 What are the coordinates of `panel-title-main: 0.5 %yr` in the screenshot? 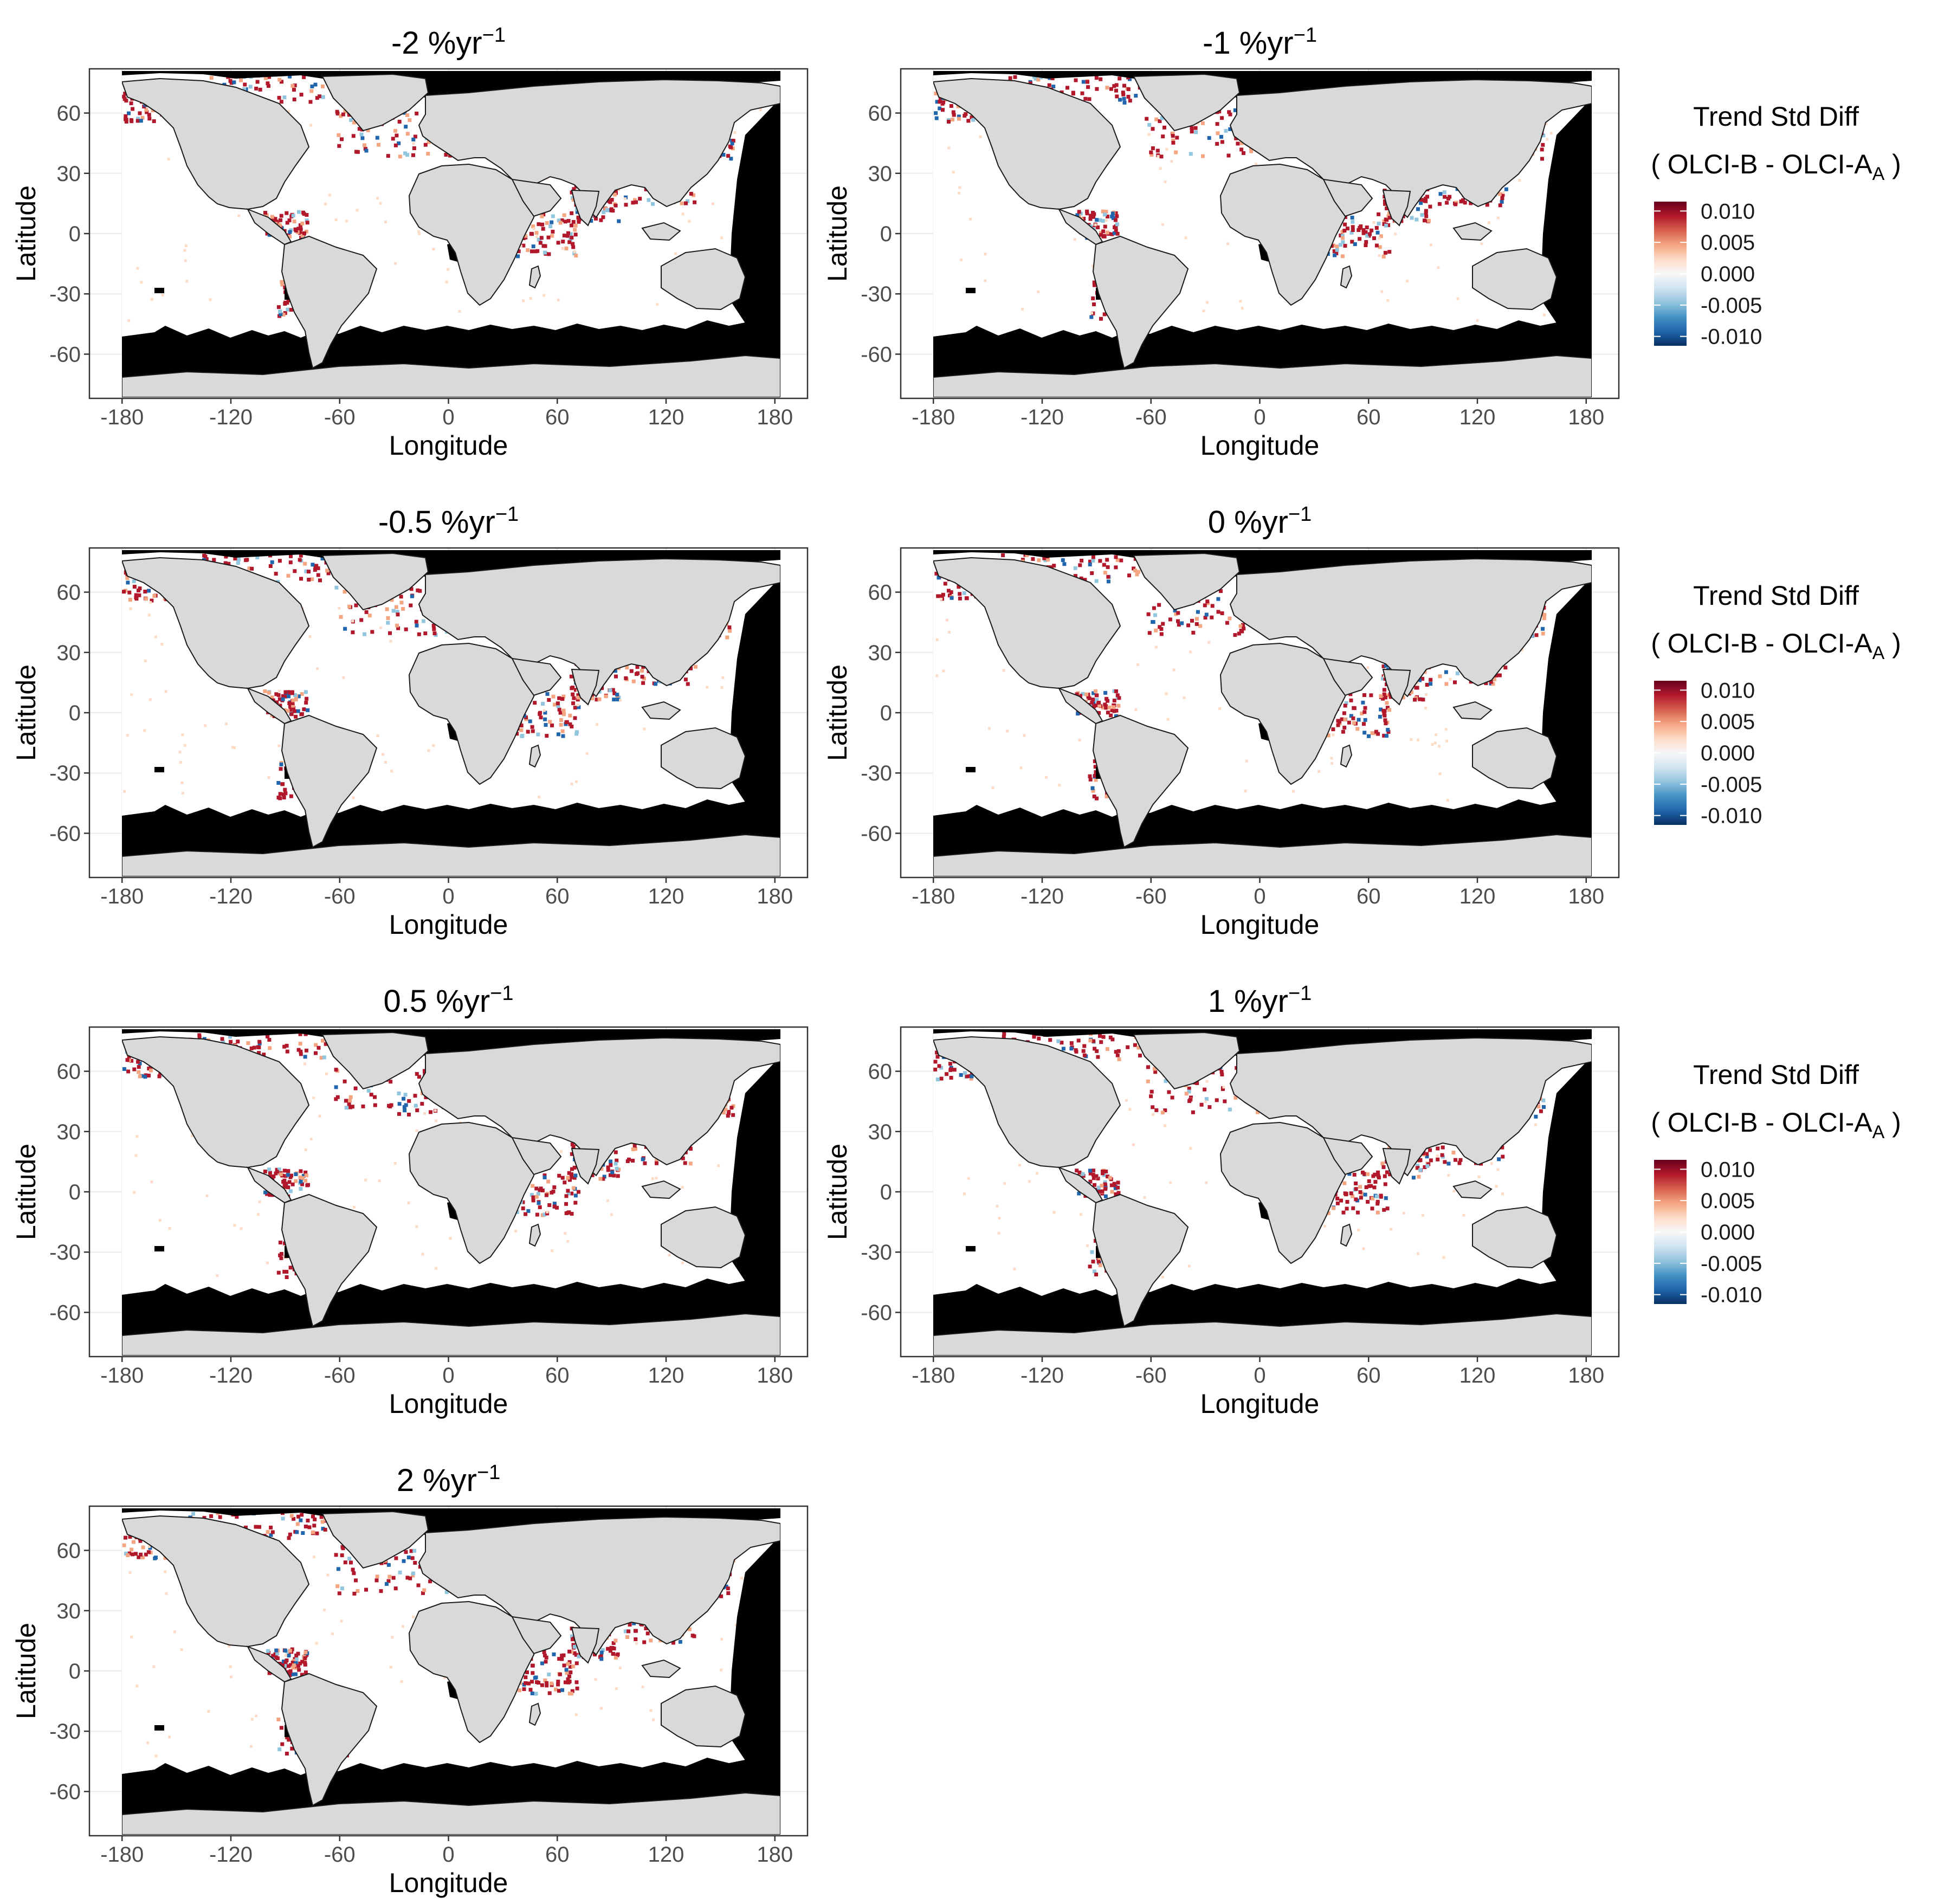 It's located at (437, 1001).